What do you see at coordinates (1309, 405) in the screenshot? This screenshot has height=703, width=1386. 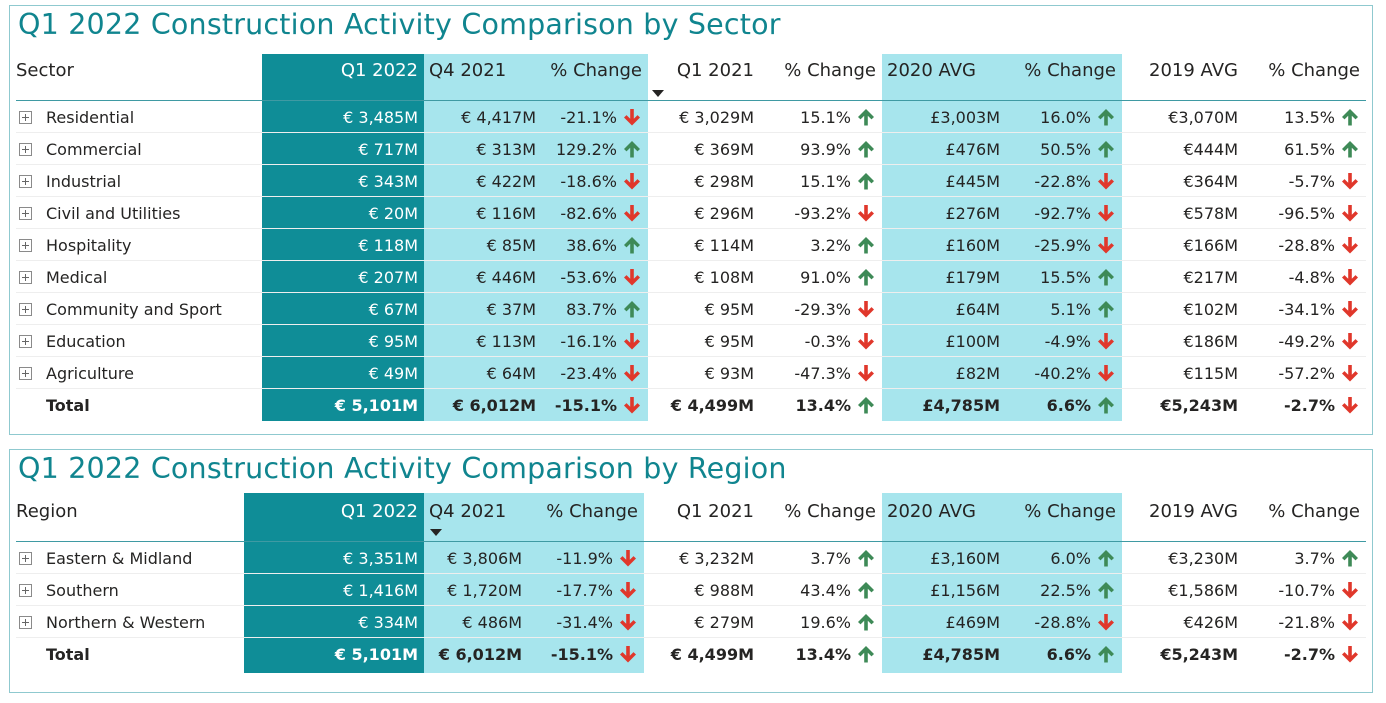 I see `value: -2.7%` at bounding box center [1309, 405].